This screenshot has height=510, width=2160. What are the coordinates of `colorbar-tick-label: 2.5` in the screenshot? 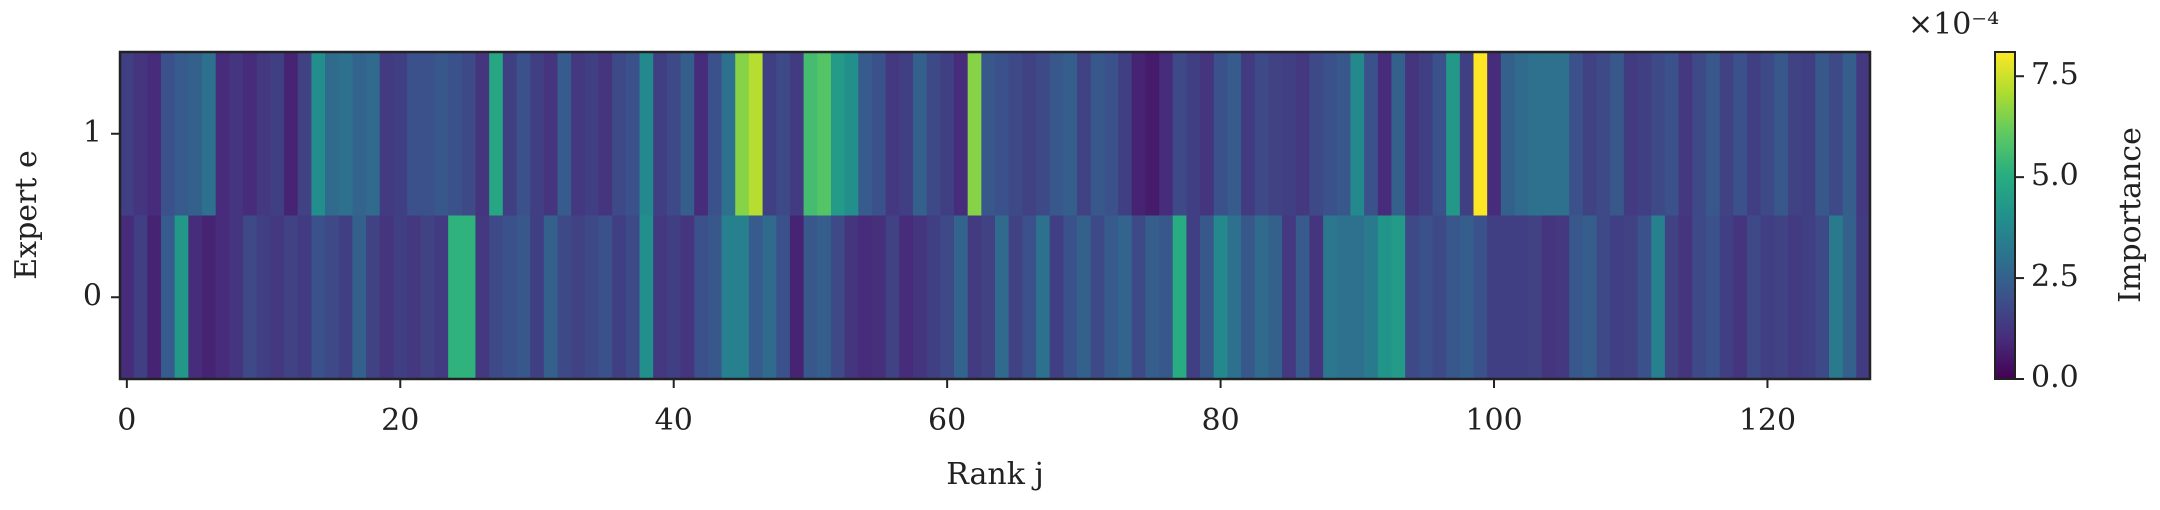 It's located at (2055, 276).